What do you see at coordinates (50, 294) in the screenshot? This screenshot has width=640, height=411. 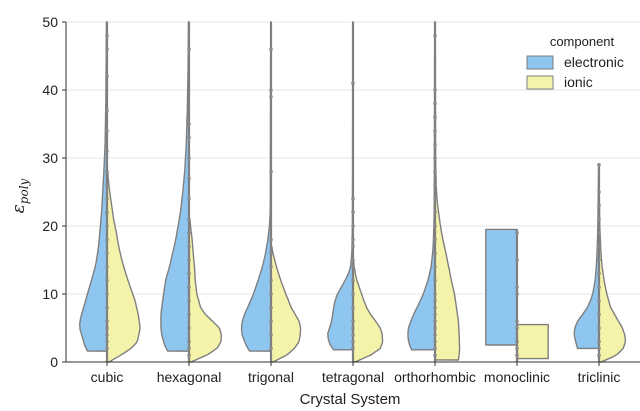 I see `y-tick-label-10: 10` at bounding box center [50, 294].